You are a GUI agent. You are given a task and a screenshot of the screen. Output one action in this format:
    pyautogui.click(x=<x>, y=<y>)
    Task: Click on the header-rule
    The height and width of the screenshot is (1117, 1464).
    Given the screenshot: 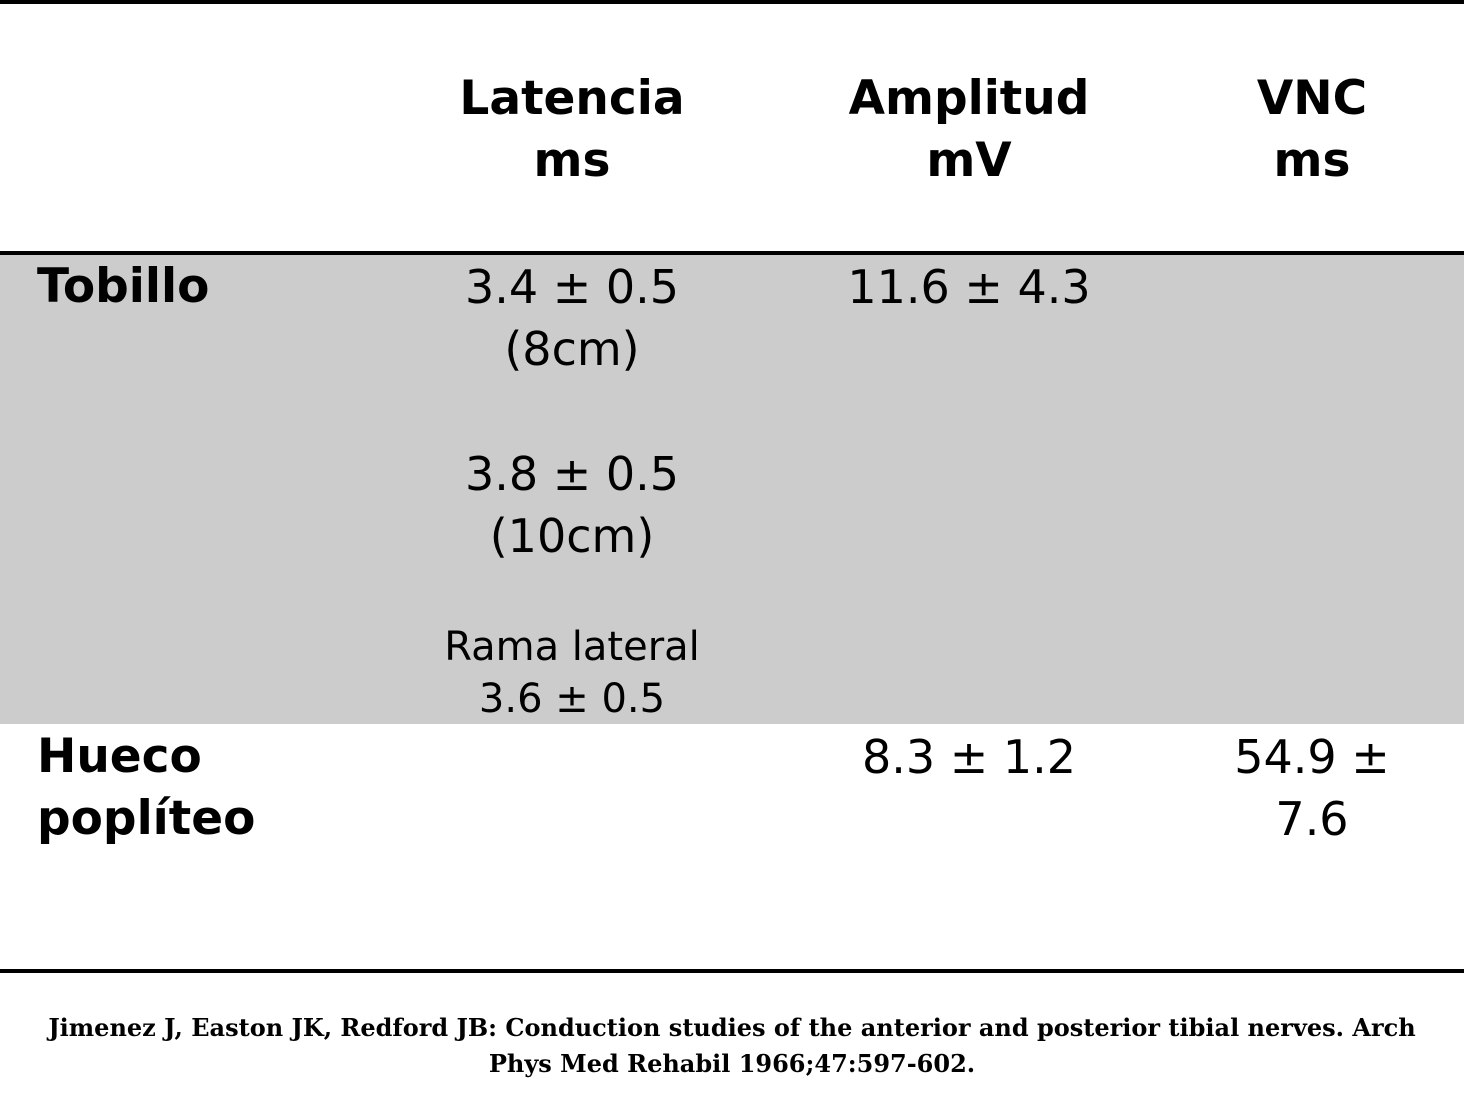 What is the action you would take?
    pyautogui.click(x=732, y=253)
    